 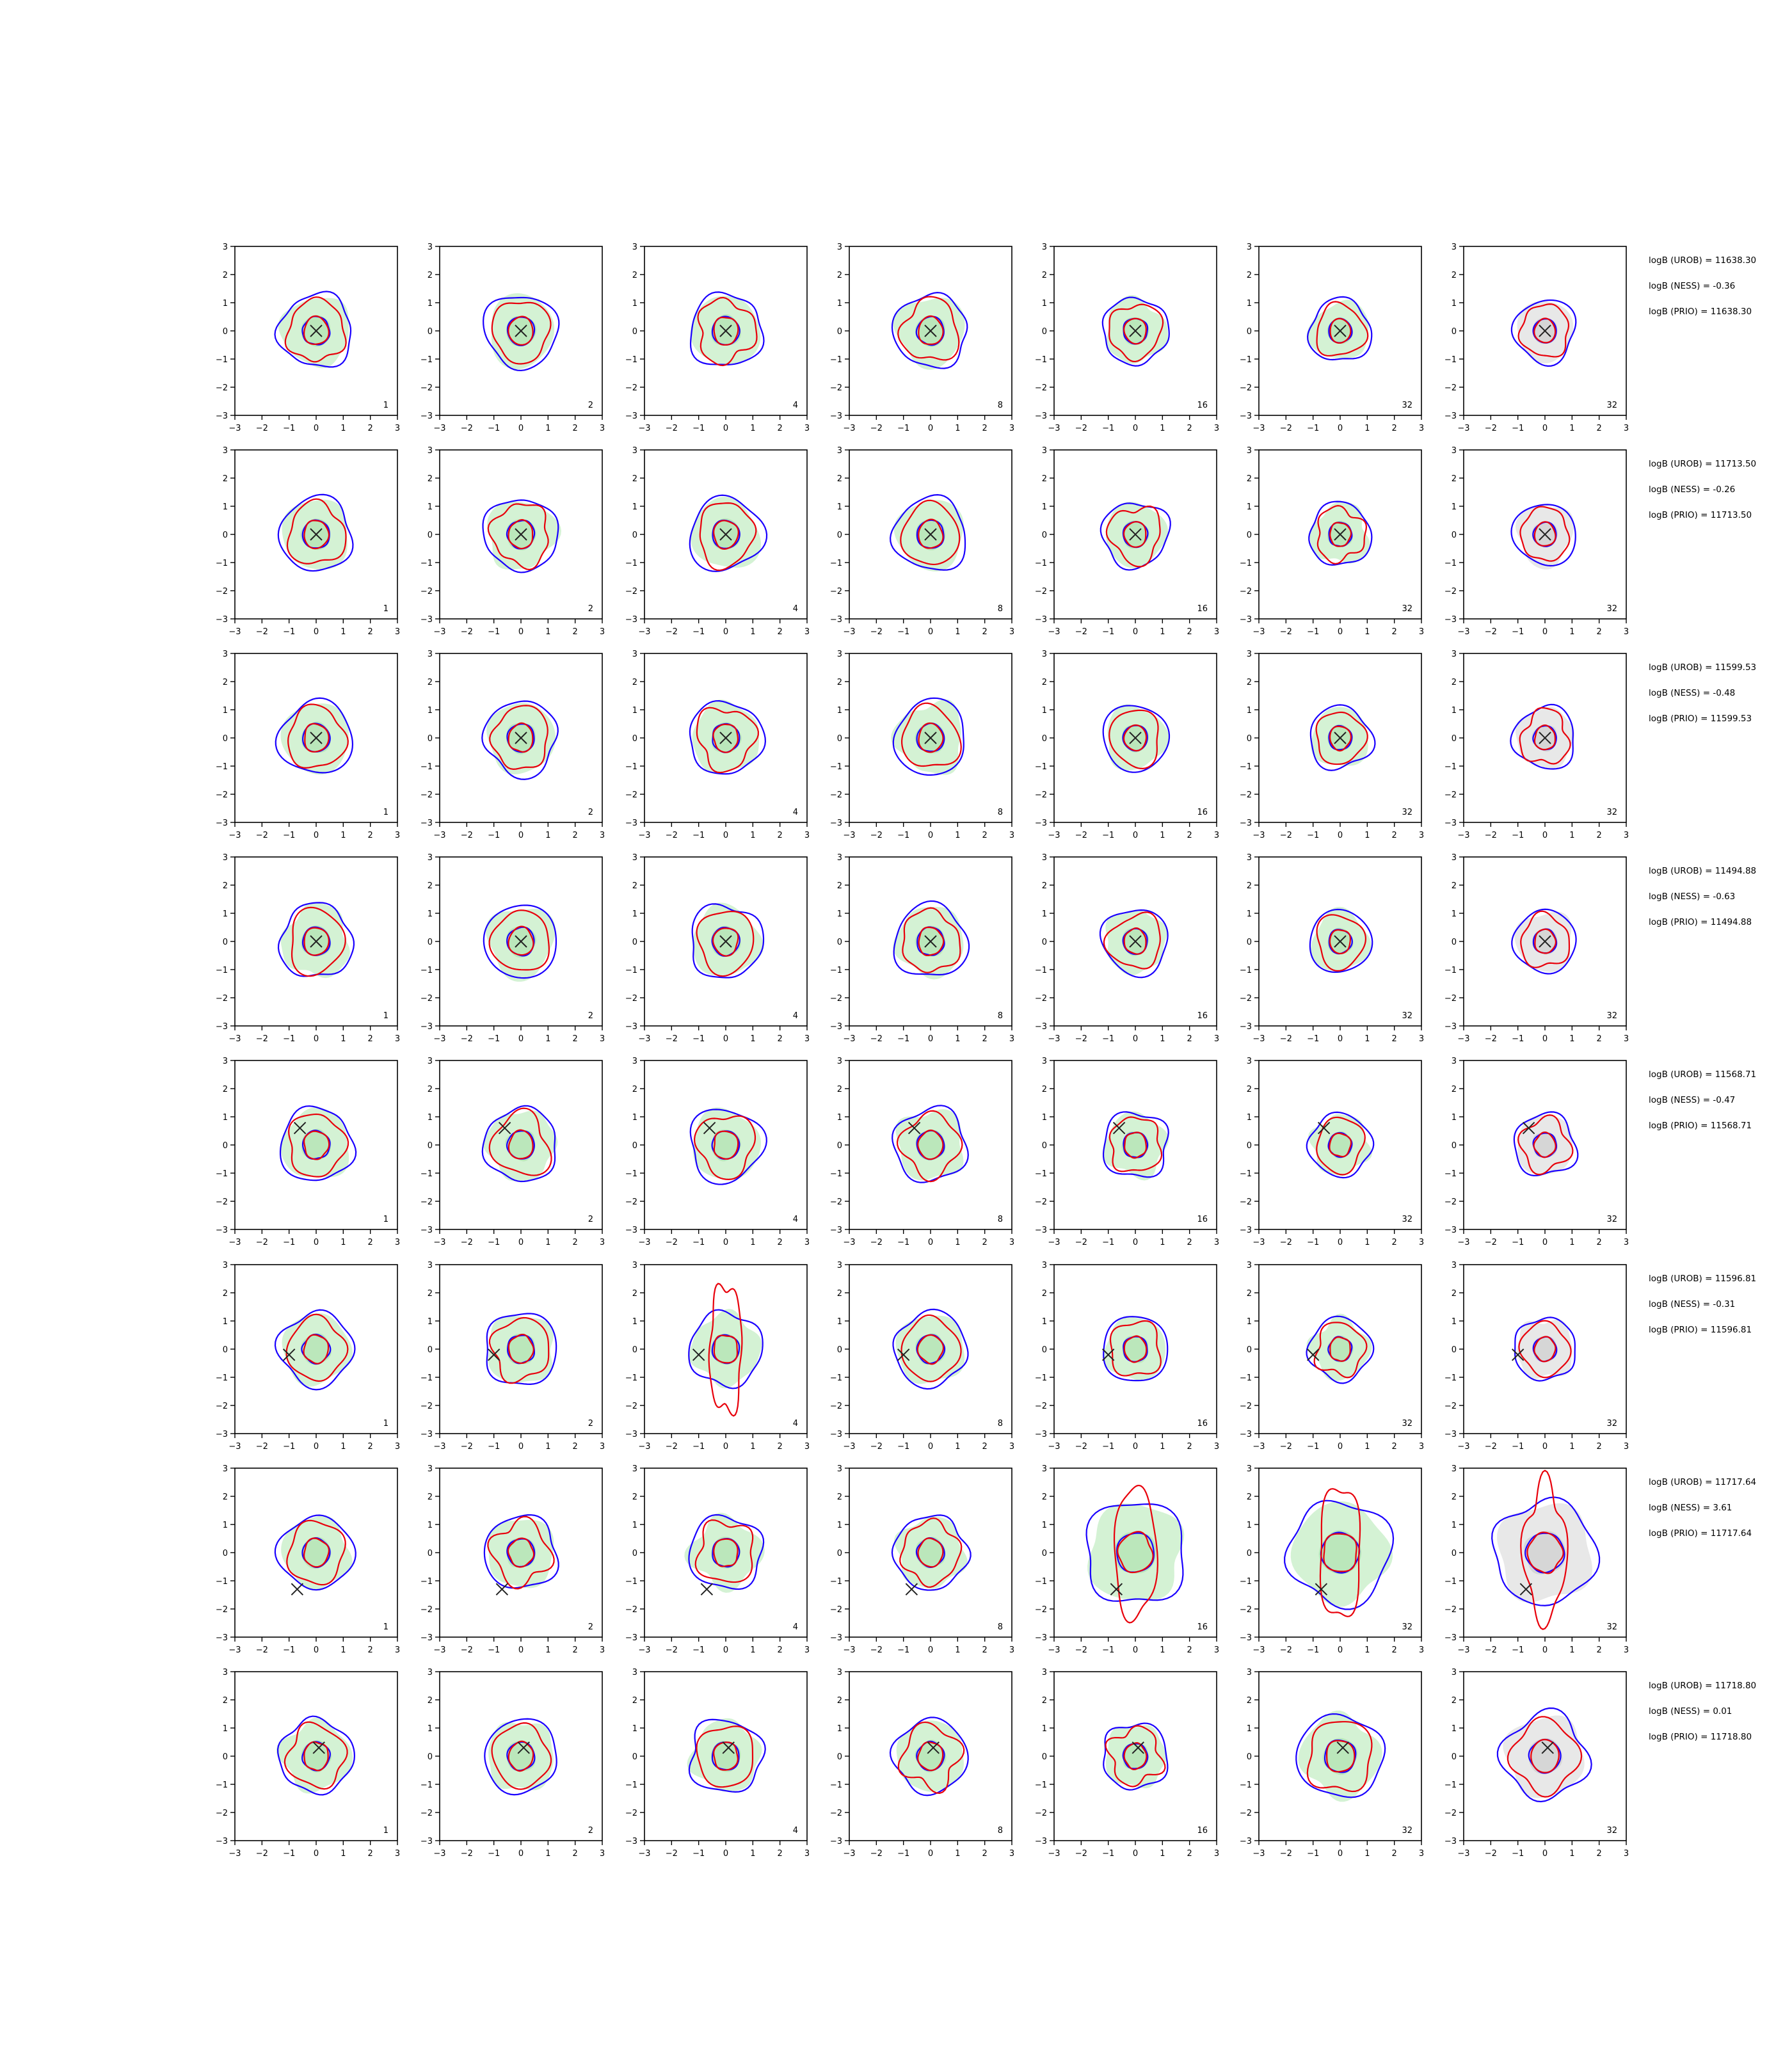 What do you see at coordinates (1407, 1831) in the screenshot?
I see `panel-corner-label: 32` at bounding box center [1407, 1831].